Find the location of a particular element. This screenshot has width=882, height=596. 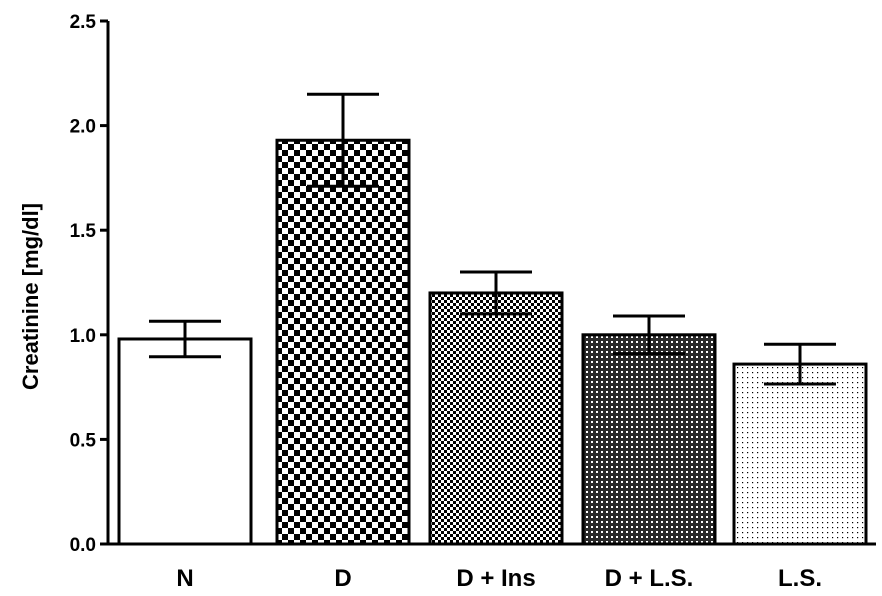

bar-d-l-s is located at coordinates (649, 439).